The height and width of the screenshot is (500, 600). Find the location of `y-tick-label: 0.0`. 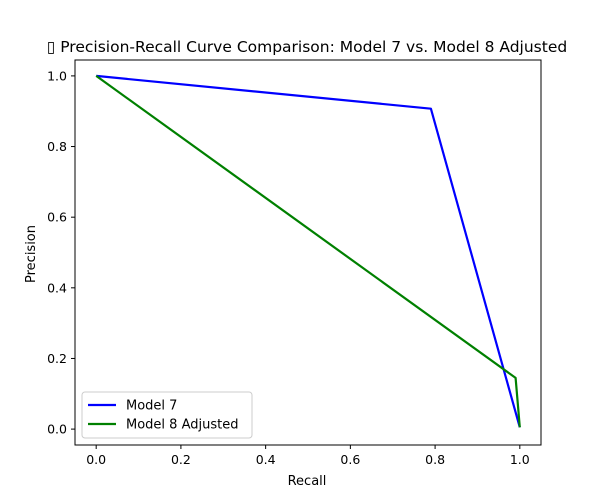

y-tick-label: 0.0 is located at coordinates (57, 429).